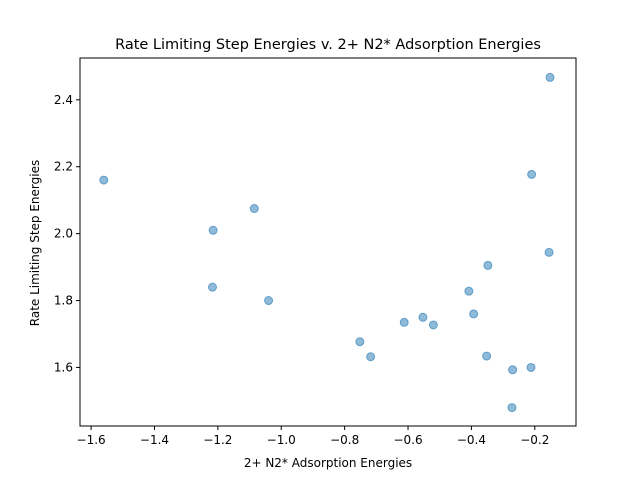 This screenshot has width=640, height=480. What do you see at coordinates (534, 440) in the screenshot?
I see `x-tick-label: −0.2` at bounding box center [534, 440].